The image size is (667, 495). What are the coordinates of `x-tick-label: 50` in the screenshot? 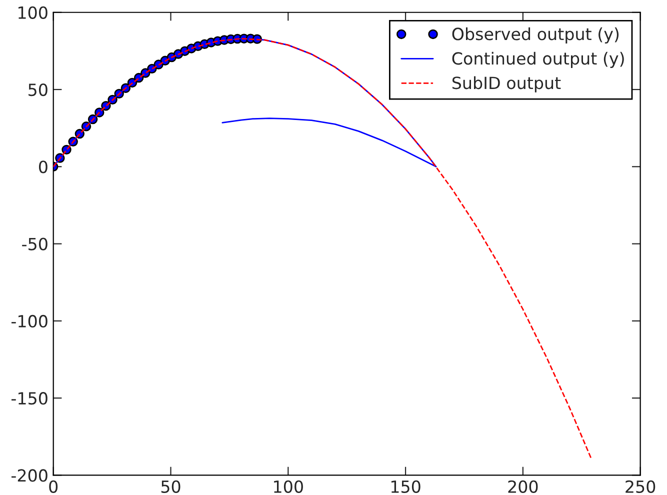 It's located at (170, 486).